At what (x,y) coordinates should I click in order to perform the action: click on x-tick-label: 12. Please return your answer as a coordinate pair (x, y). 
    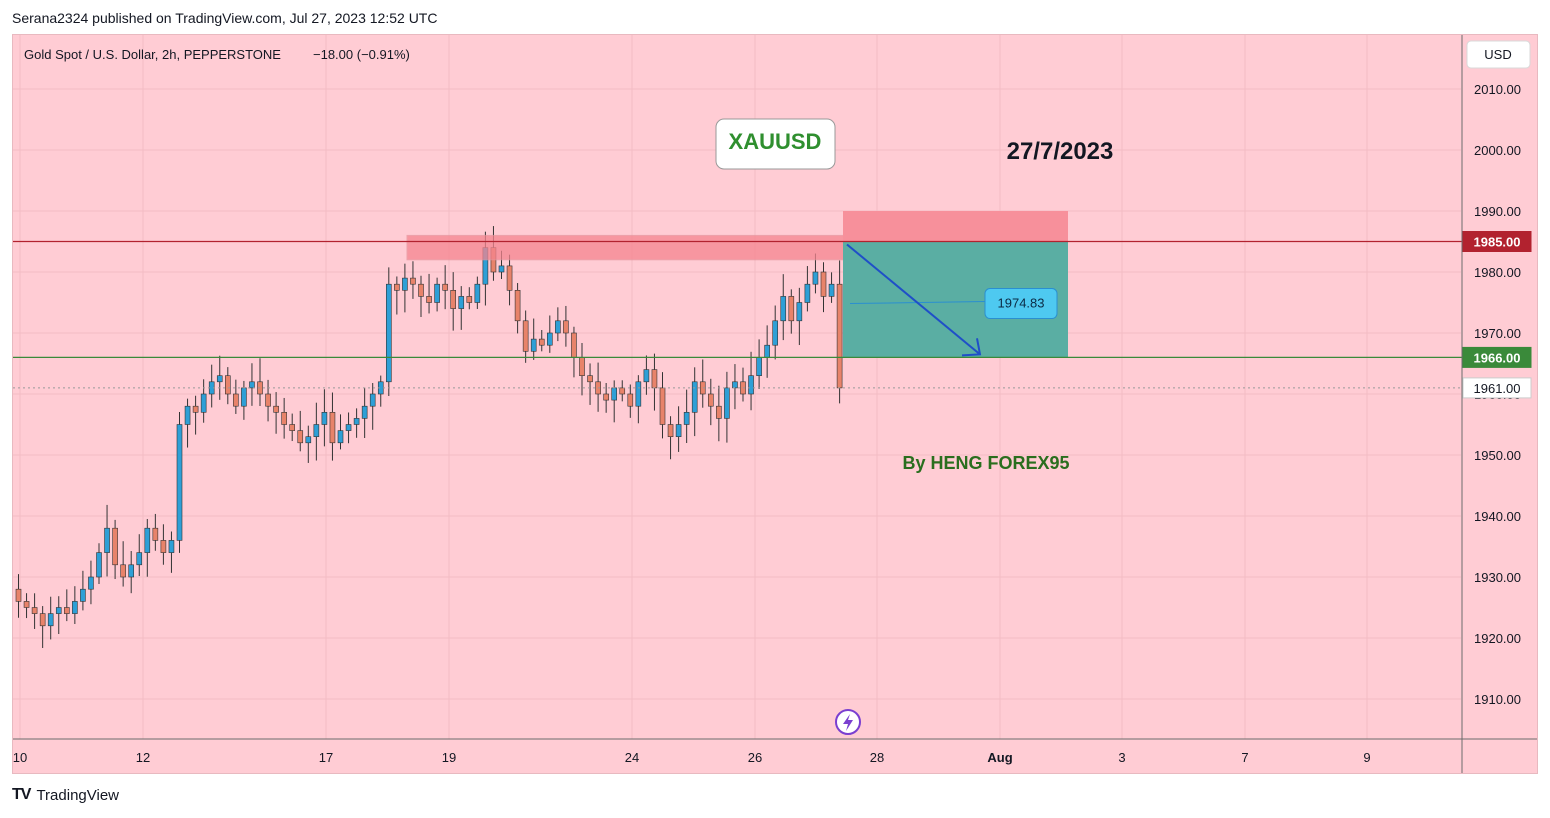
    Looking at the image, I should click on (143, 757).